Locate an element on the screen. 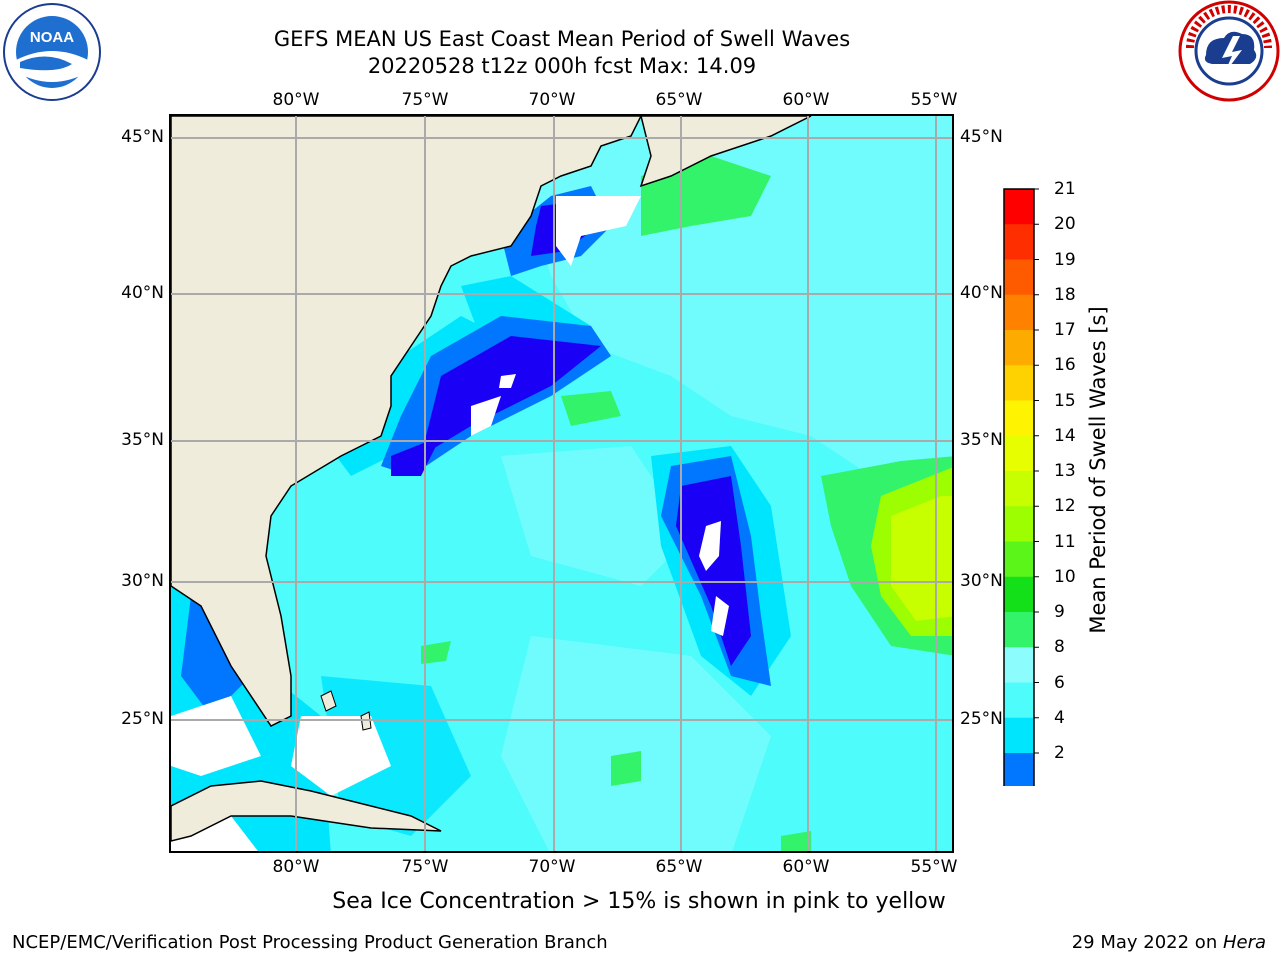  colorbar-tick-label: 2 is located at coordinates (1059, 753).